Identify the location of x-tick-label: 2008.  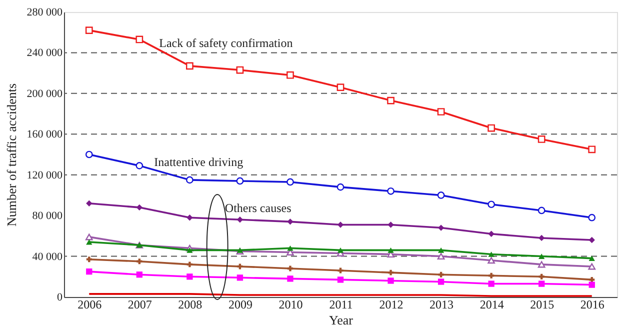
(190, 305).